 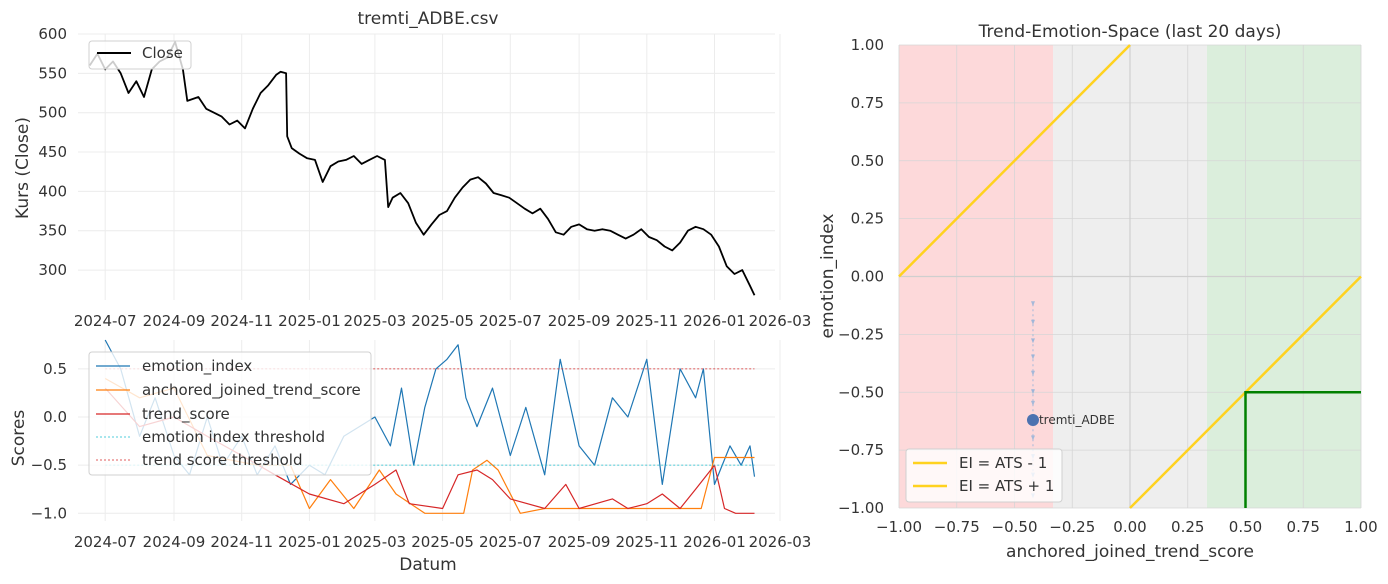 I want to click on y-tick-label: 0.50, so click(x=867, y=161).